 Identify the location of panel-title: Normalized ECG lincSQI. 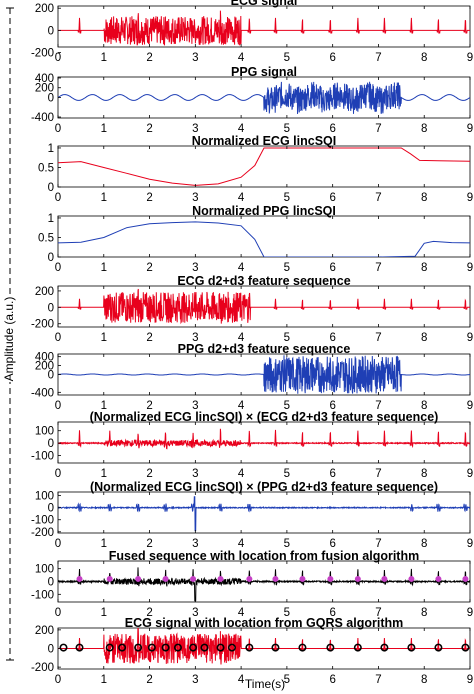
(264, 141).